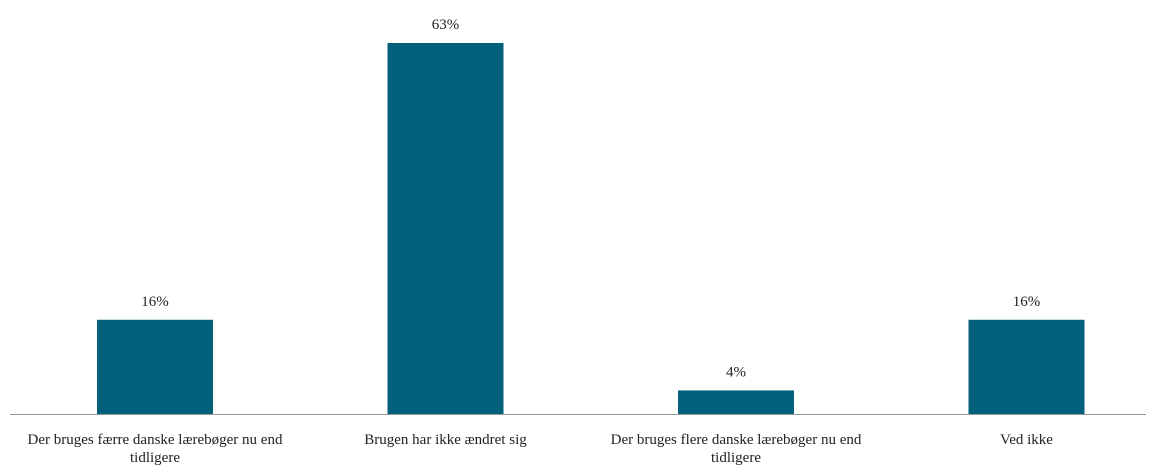 This screenshot has height=469, width=1158. What do you see at coordinates (445, 440) in the screenshot?
I see `x-tick-label: Brugen har ikke ændret sig` at bounding box center [445, 440].